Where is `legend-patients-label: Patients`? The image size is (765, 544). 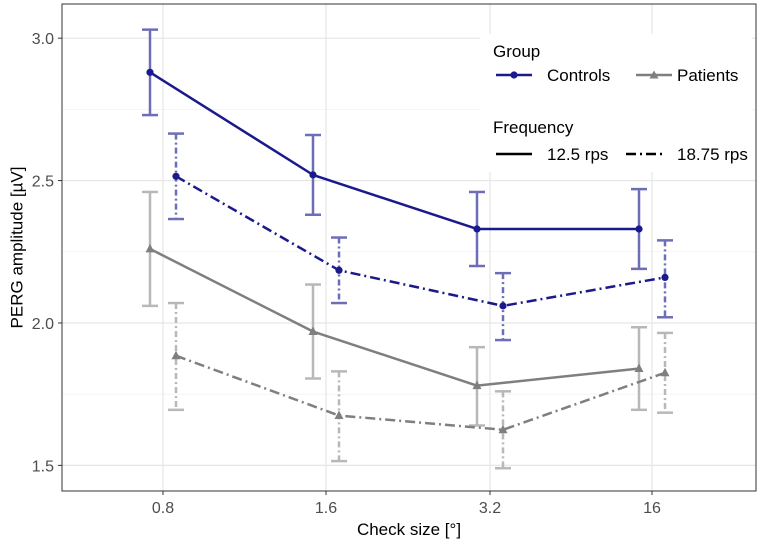
legend-patients-label: Patients is located at coordinates (707, 75).